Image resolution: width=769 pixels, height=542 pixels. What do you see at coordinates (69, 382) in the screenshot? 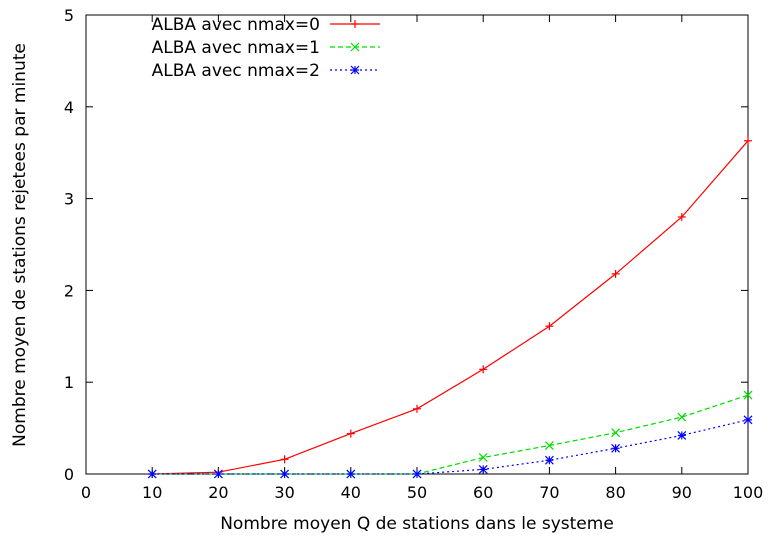
I see `y-tick-label: 1` at bounding box center [69, 382].